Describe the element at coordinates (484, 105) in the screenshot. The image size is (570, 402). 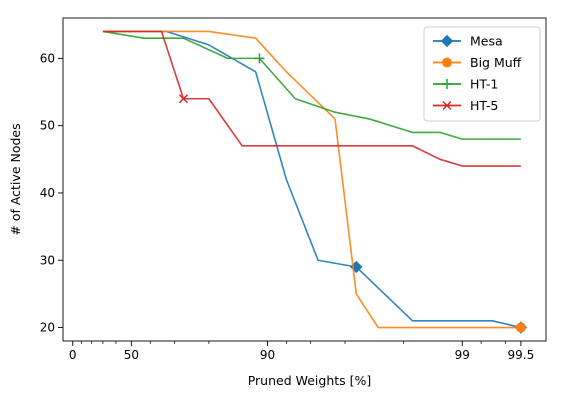
I see `legend-label-ht-5: HT-5` at that location.